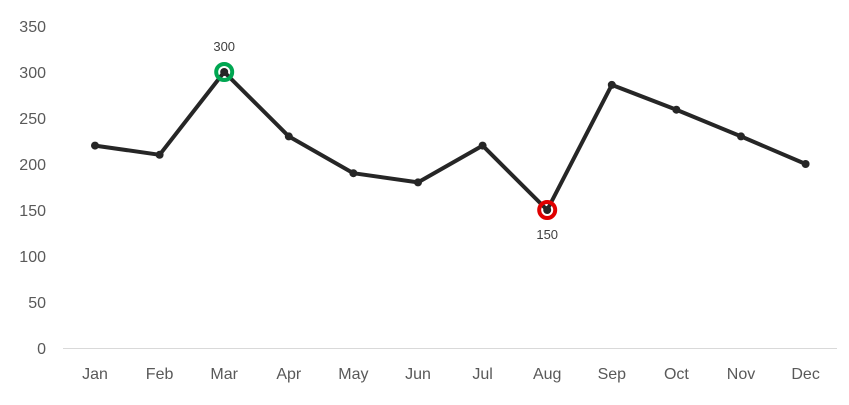 The width and height of the screenshot is (849, 405). Describe the element at coordinates (95, 145) in the screenshot. I see `data-point-jan` at that location.